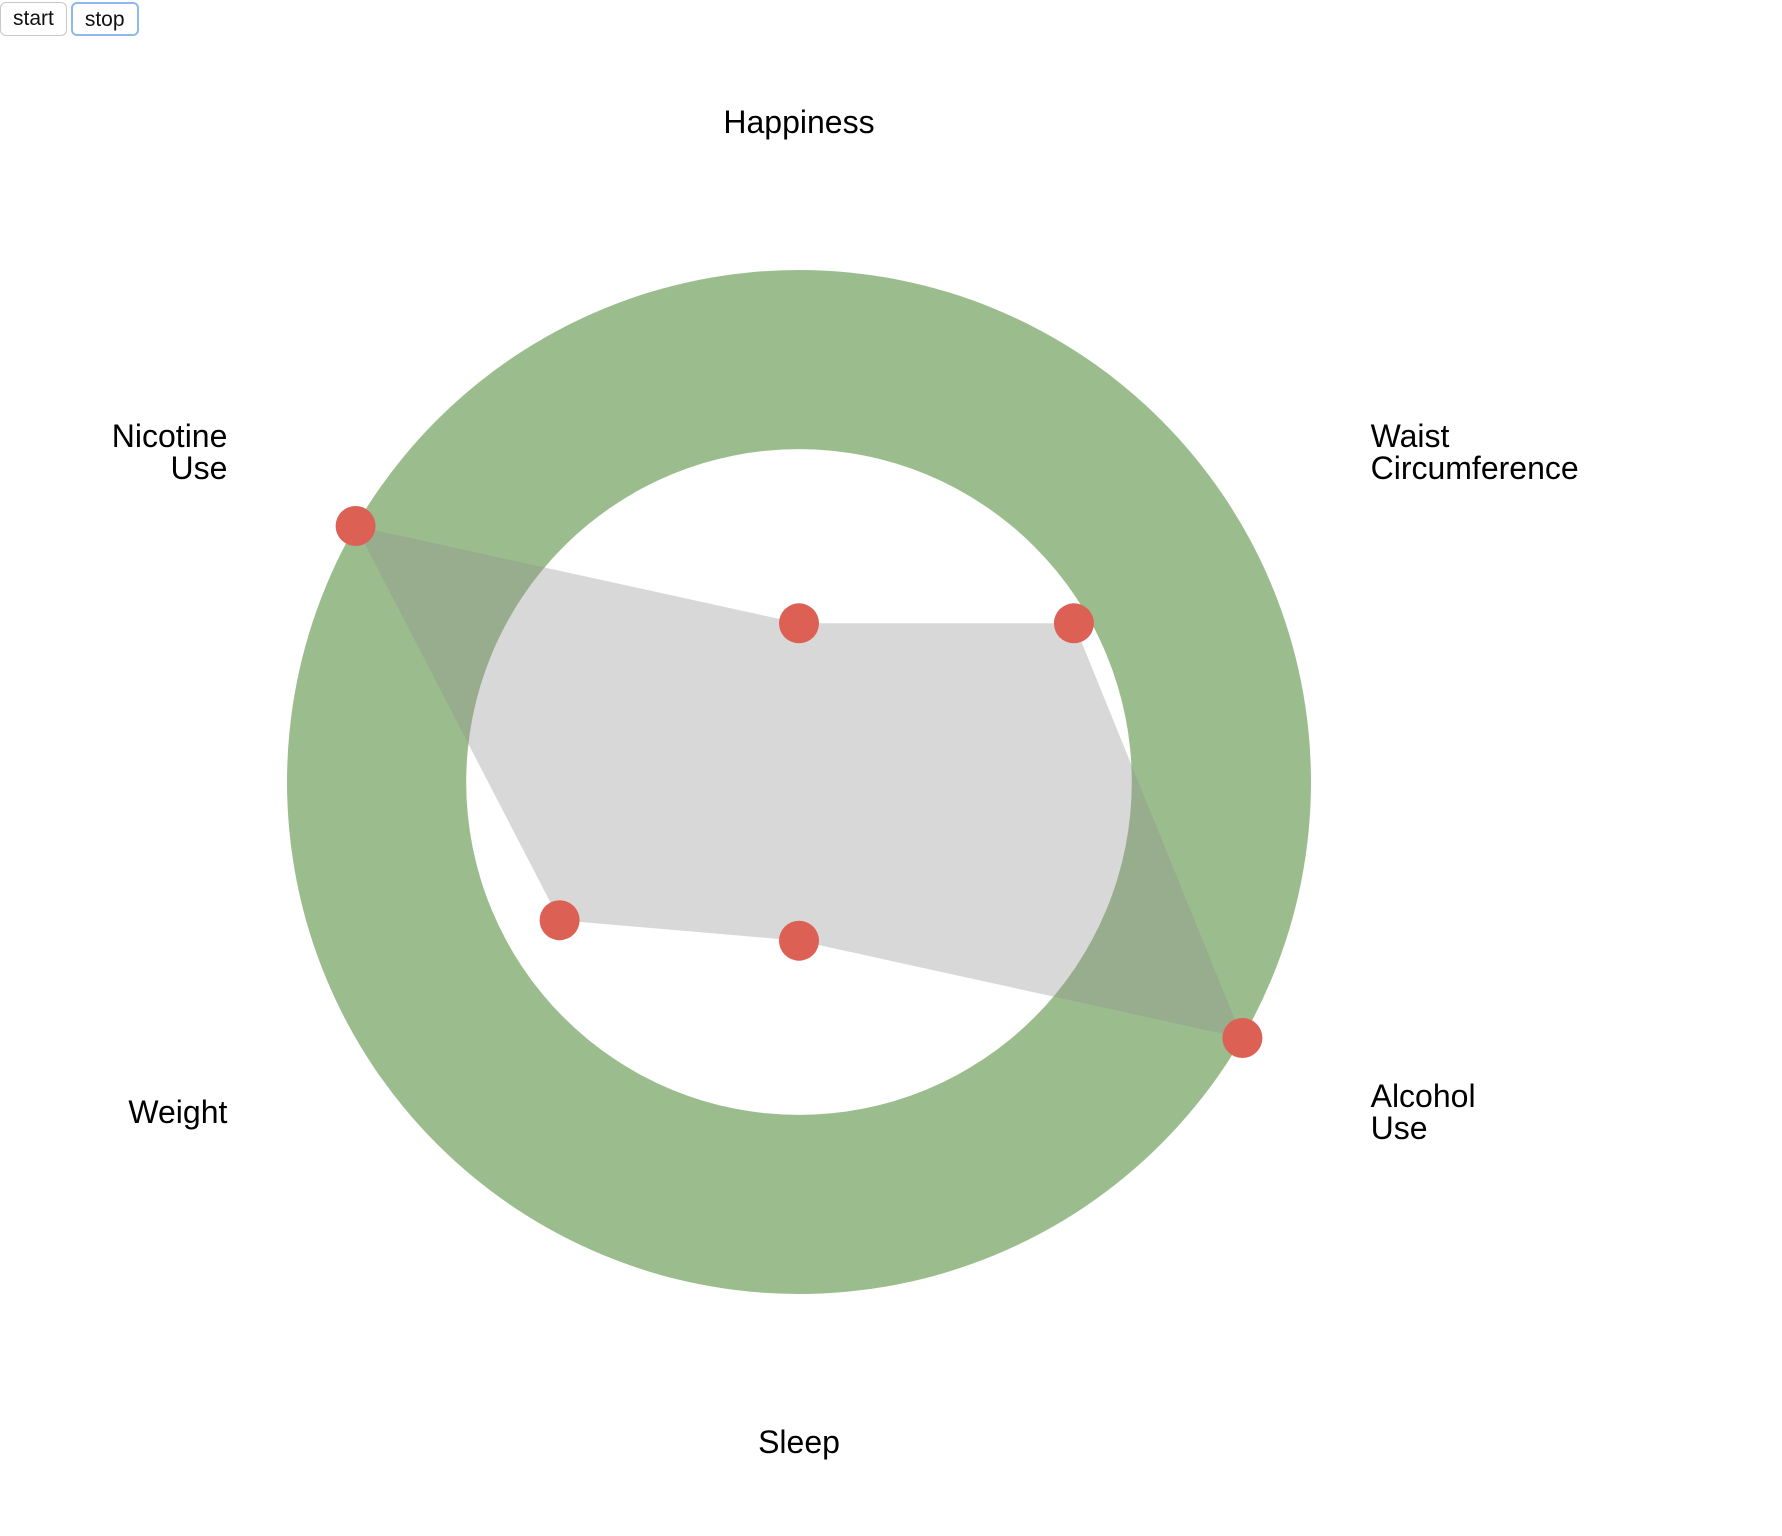 The image size is (1782, 1536). Describe the element at coordinates (198, 468) in the screenshot. I see `axis-label-nicotine-use: Use` at that location.